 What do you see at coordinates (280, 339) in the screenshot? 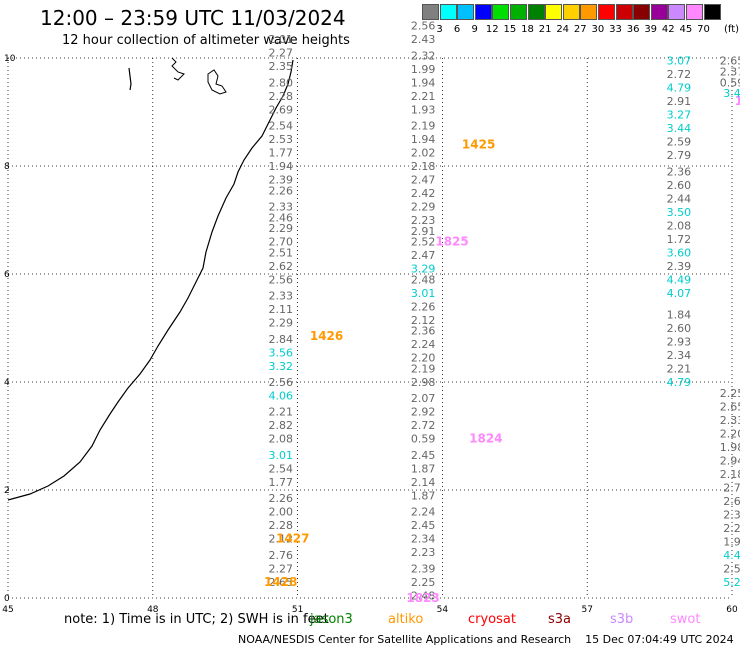
I see `wave-height-value: 2.84` at bounding box center [280, 339].